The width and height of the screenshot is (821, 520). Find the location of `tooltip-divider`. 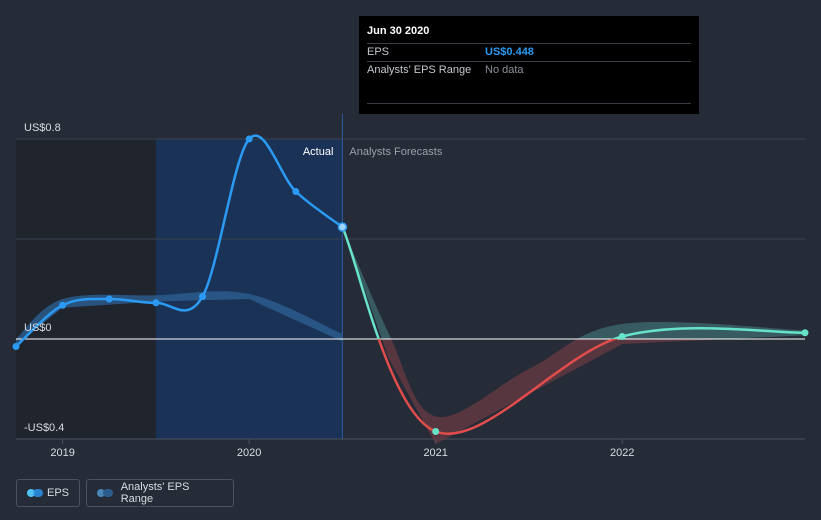

tooltip-divider is located at coordinates (529, 103).